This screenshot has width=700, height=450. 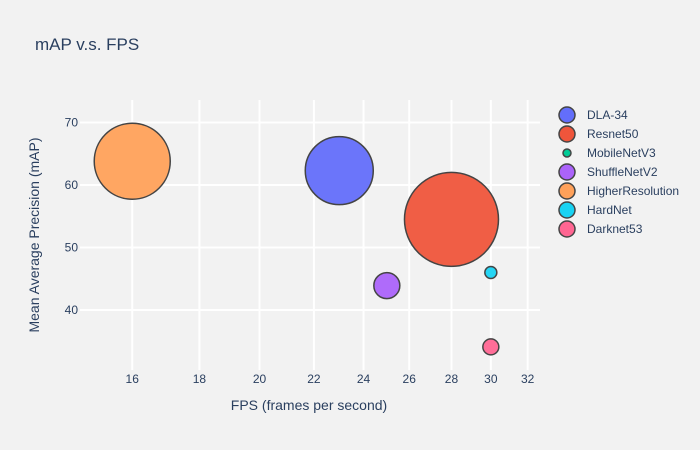 I want to click on legend-item-shufflenetv2: ShuffleNetV2, so click(x=608, y=172).